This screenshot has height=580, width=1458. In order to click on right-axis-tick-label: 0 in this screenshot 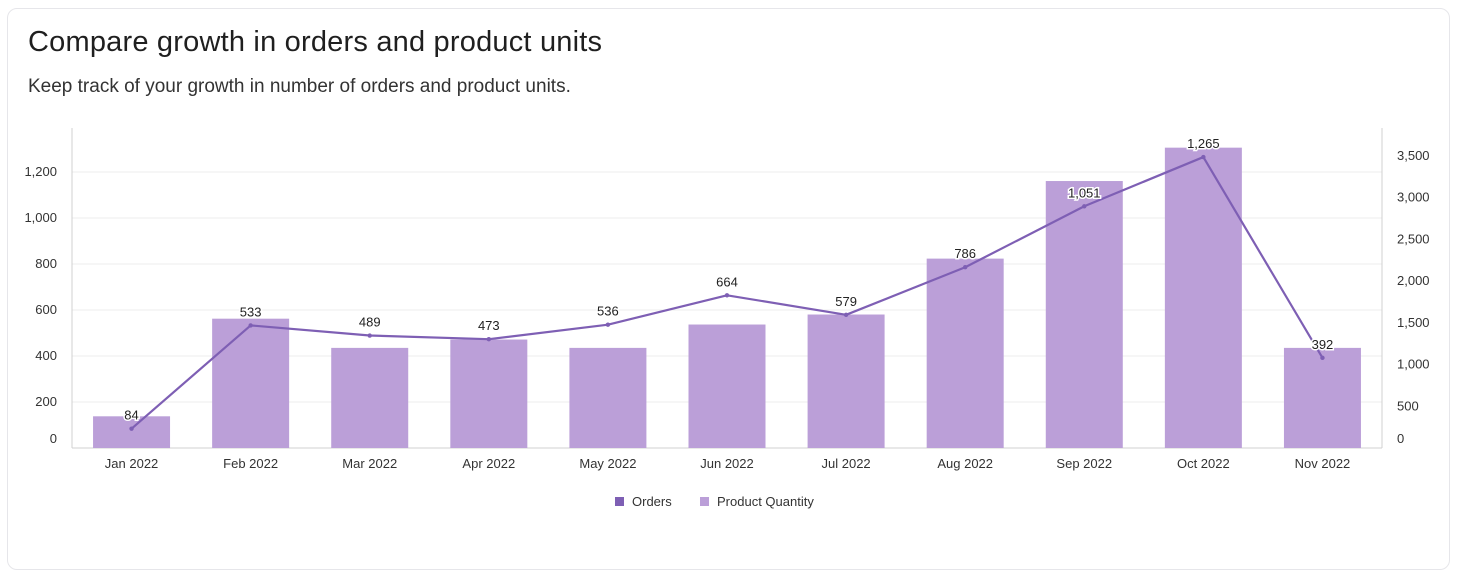, I will do `click(1400, 438)`.